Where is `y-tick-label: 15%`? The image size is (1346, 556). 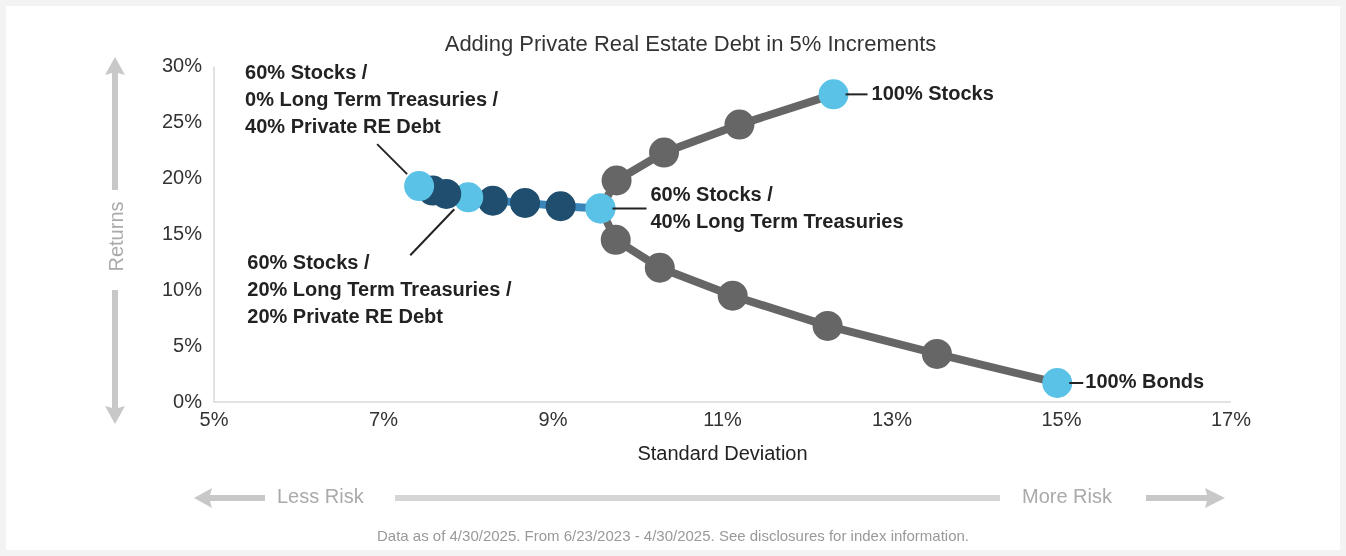 y-tick-label: 15% is located at coordinates (182, 232).